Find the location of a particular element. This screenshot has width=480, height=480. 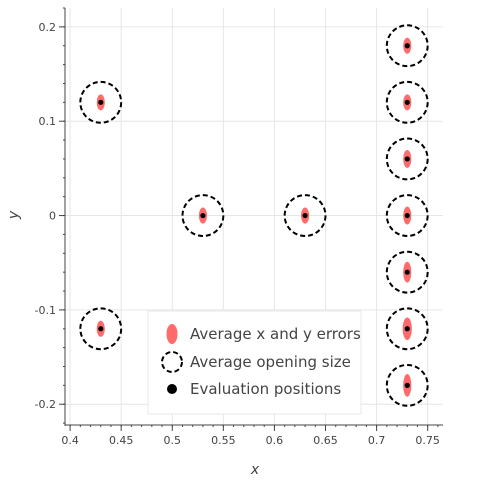

y-tick-label: 0.2 is located at coordinates (48, 27).